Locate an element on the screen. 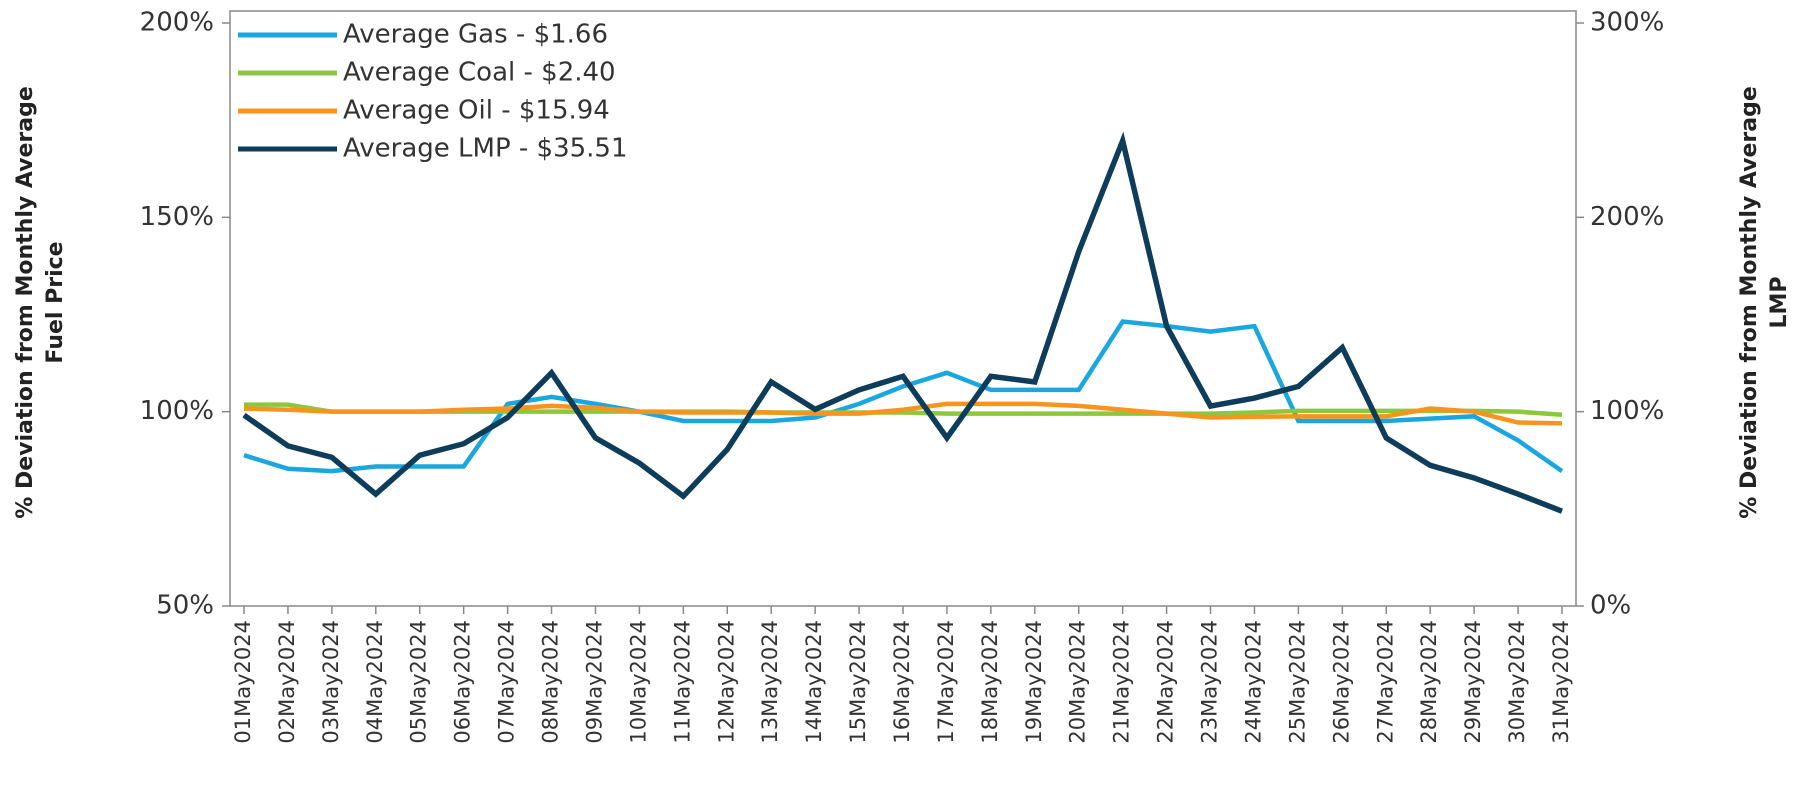 Image resolution: width=1793 pixels, height=786 pixels. y-tick-label: 100% is located at coordinates (177, 411).